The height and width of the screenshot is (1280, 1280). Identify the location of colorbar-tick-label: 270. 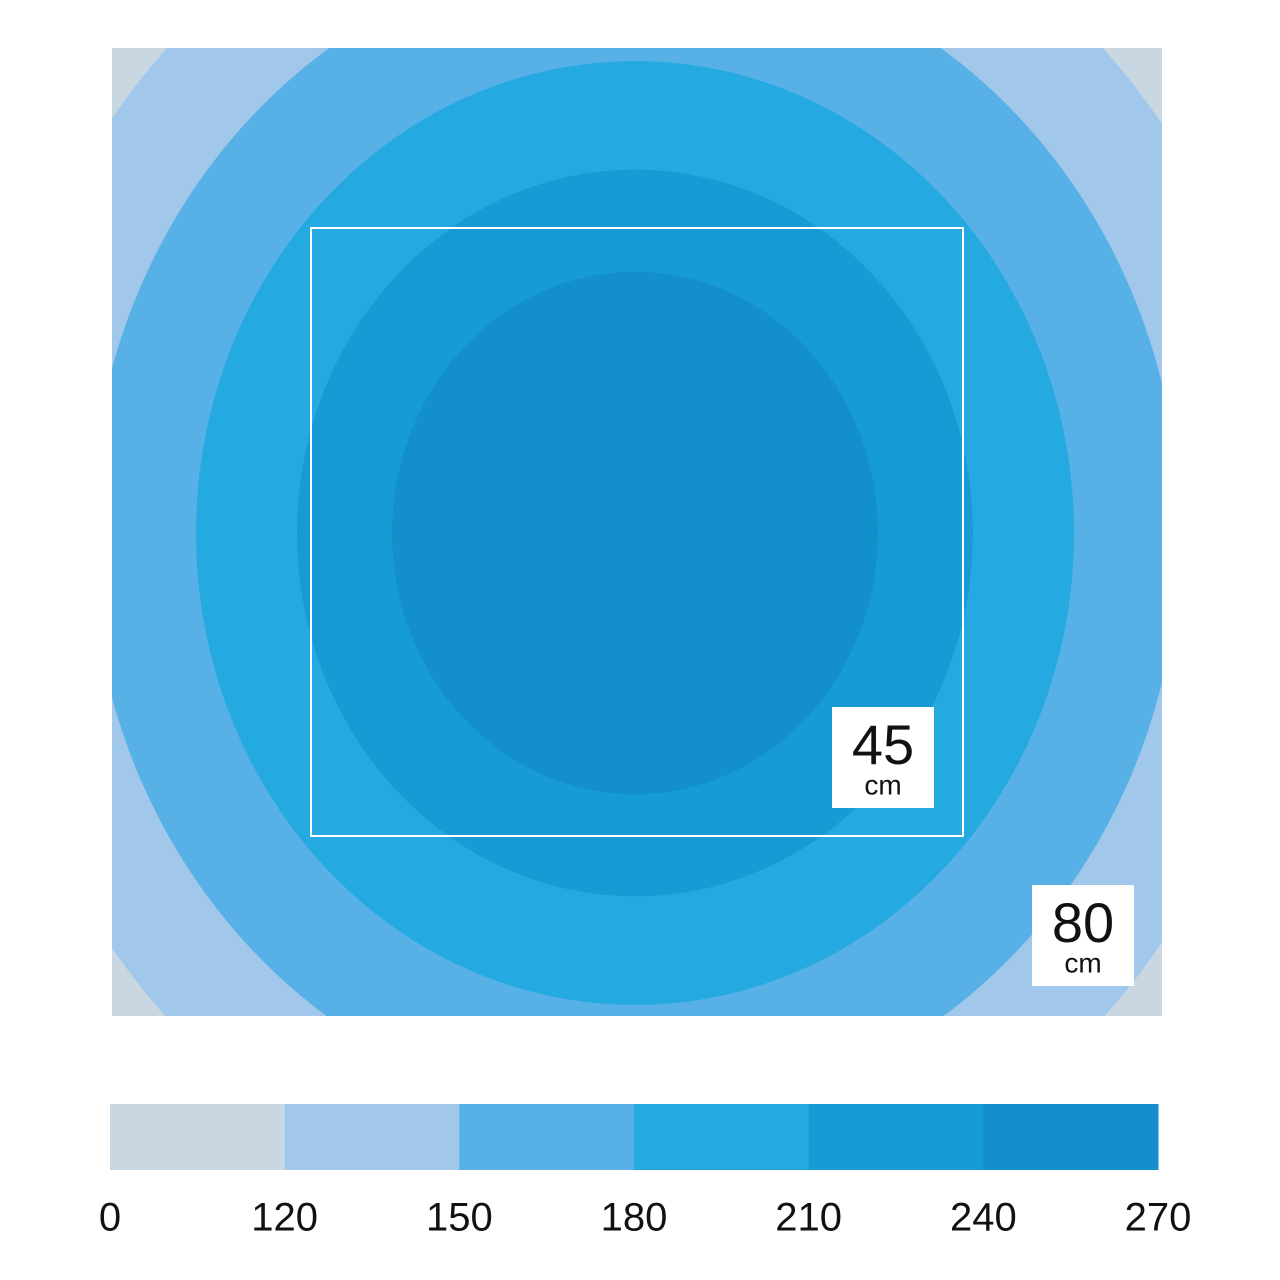
(1158, 1218).